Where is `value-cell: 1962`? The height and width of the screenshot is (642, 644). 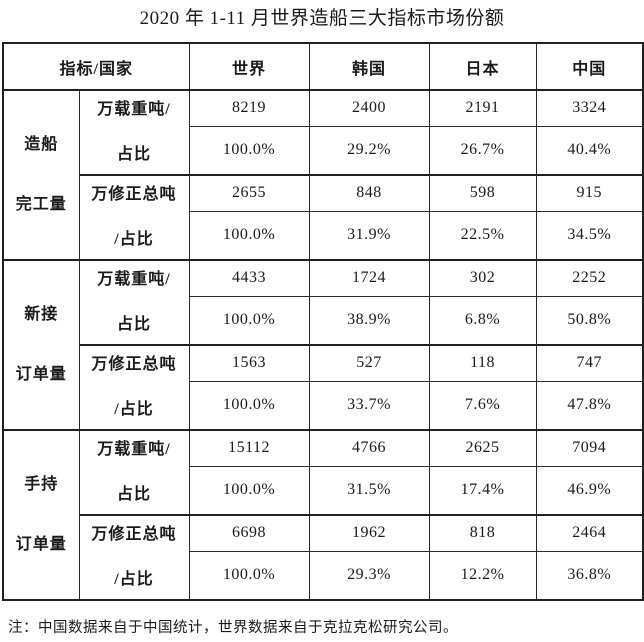
value-cell: 1962 is located at coordinates (369, 533).